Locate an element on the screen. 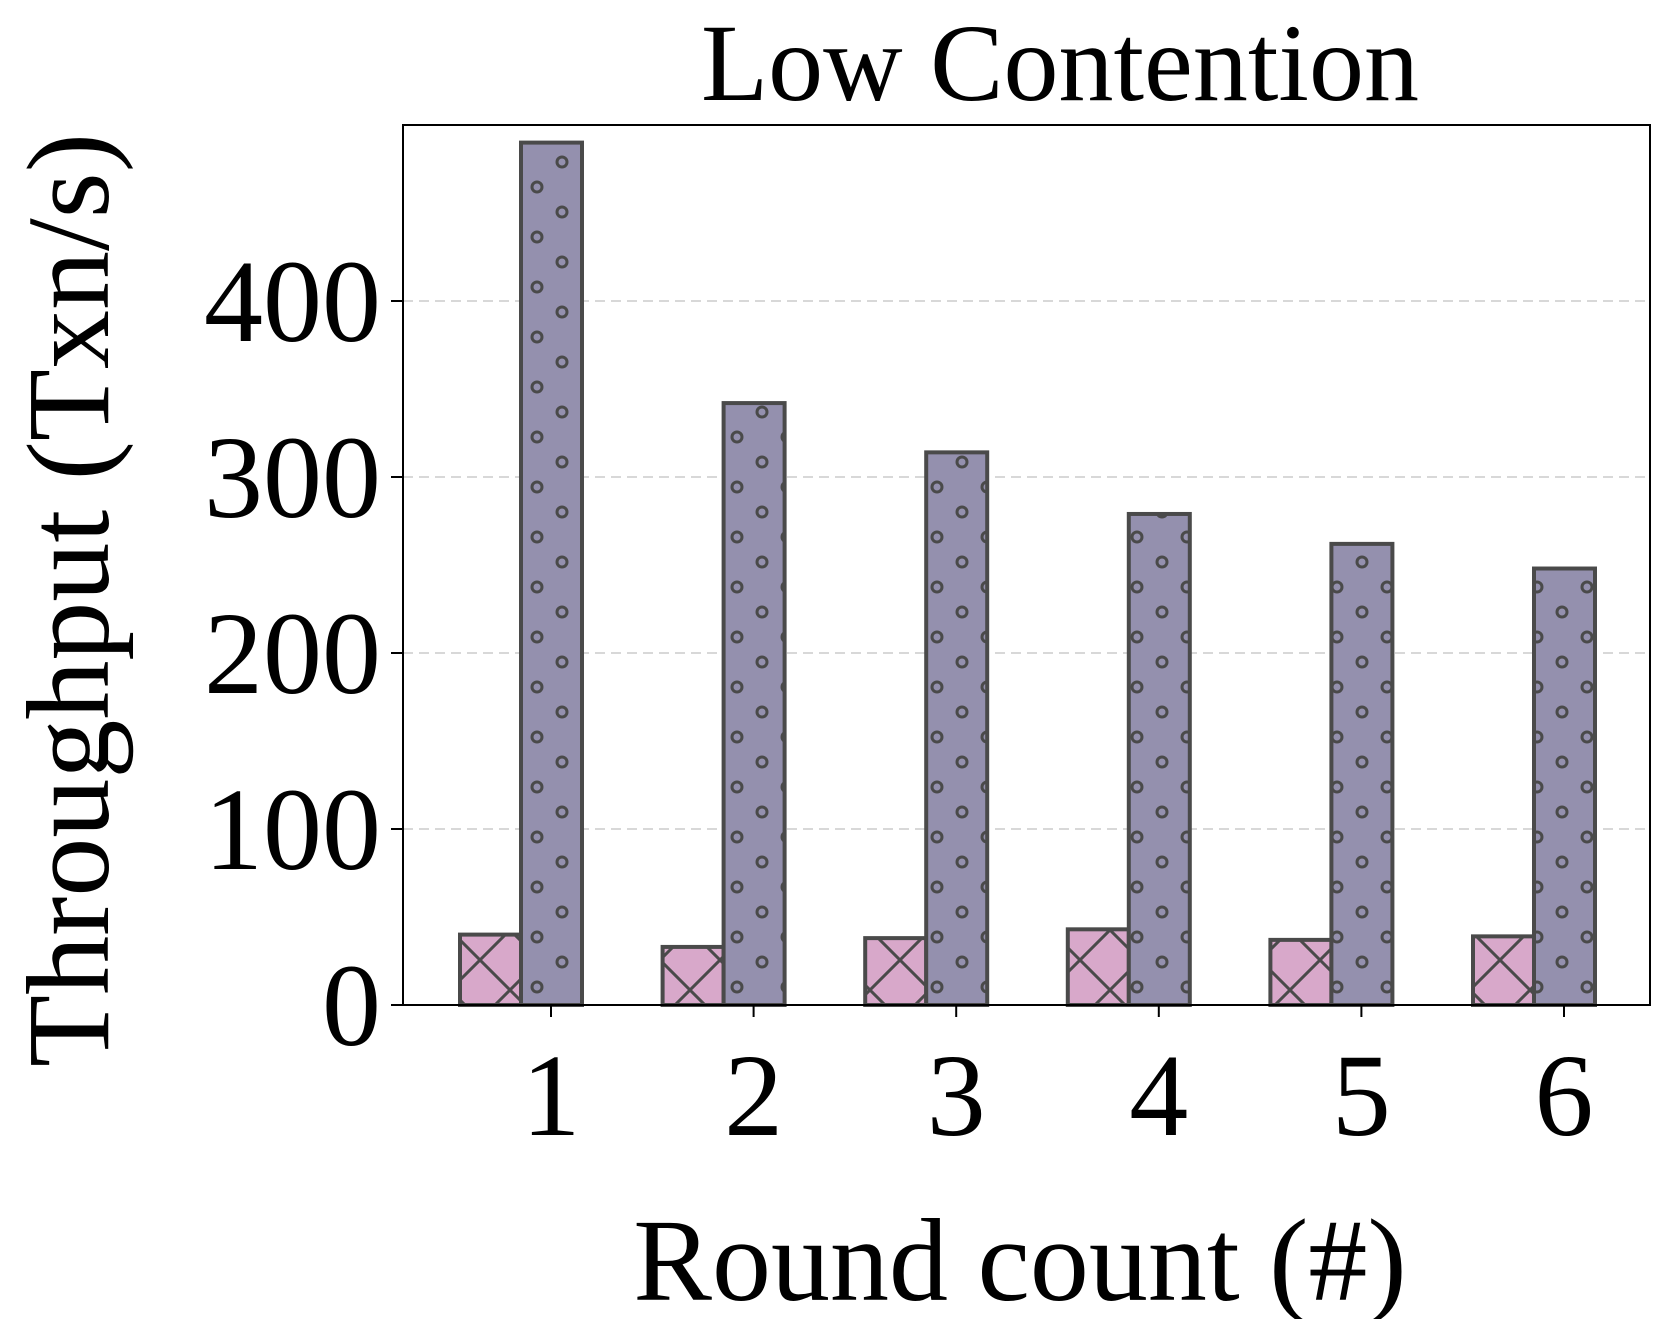  y-tick-label: 200 is located at coordinates (292, 653).